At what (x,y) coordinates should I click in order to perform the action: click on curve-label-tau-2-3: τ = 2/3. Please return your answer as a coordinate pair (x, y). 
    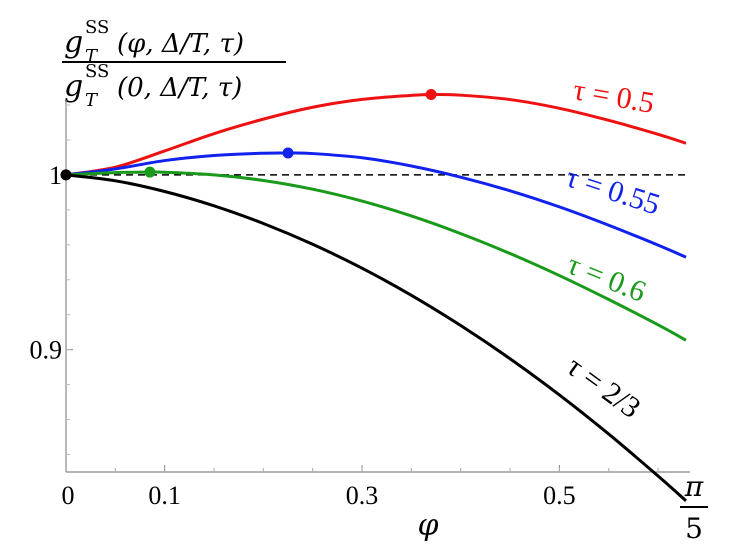
    Looking at the image, I should click on (604, 387).